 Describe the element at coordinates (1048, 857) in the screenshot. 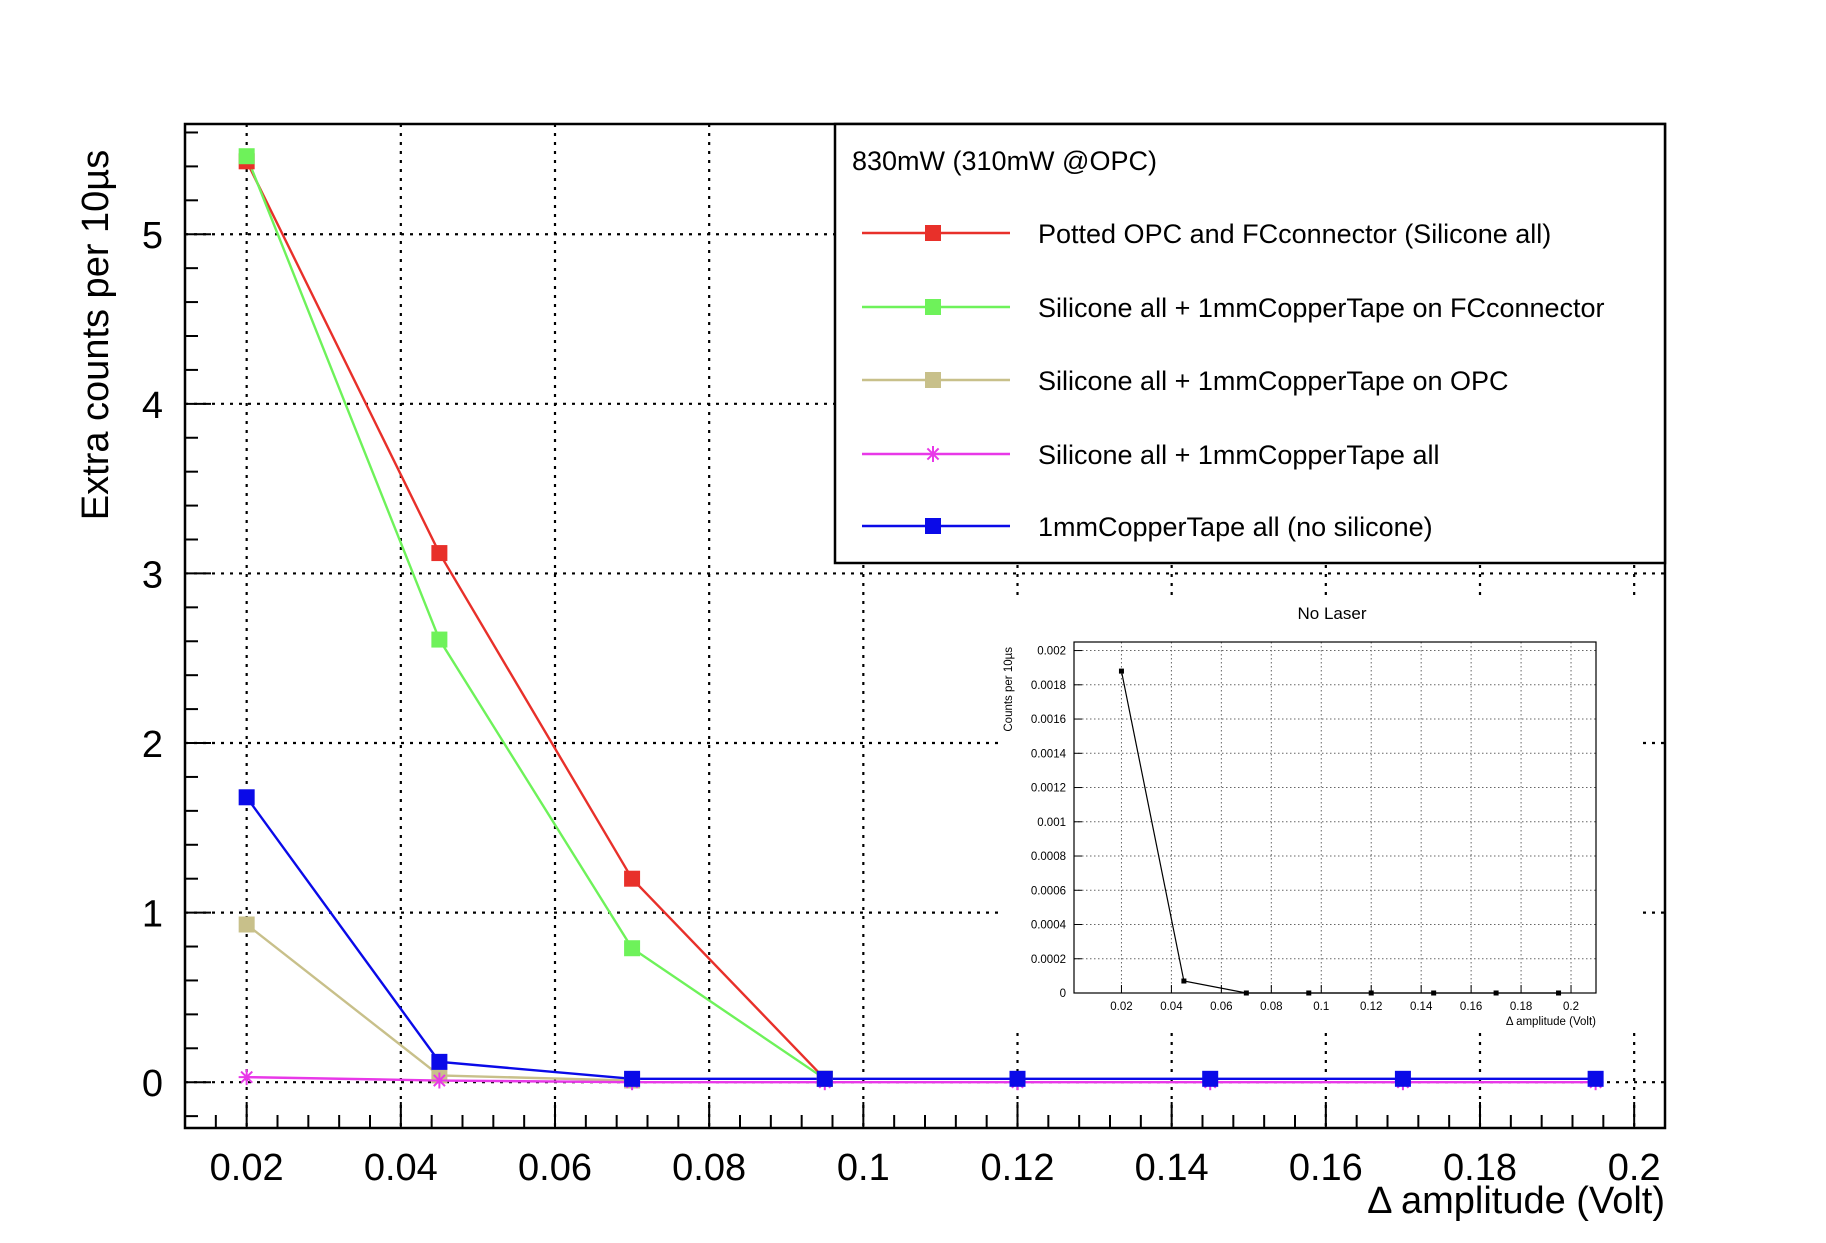

I see `inset-y-tick-label: 0.0008` at that location.